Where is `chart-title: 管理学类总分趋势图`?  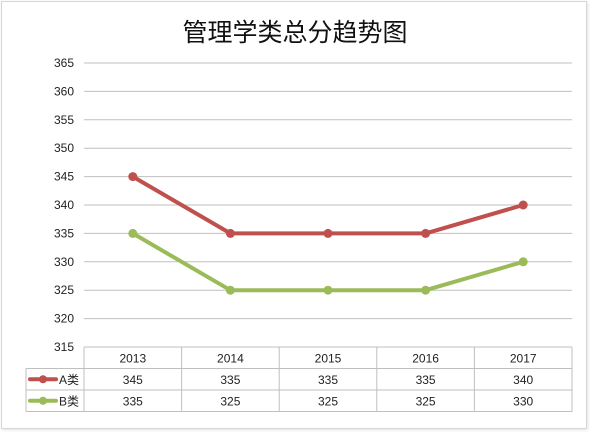
chart-title: 管理学类总分趋势图 is located at coordinates (295, 32).